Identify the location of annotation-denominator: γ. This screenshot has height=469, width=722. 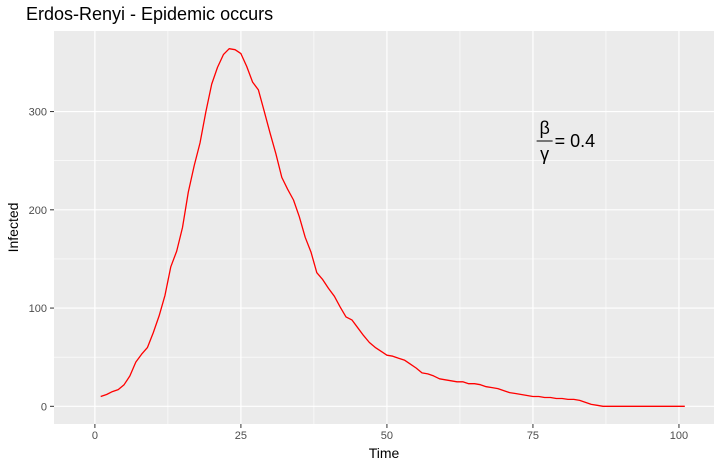
(544, 154).